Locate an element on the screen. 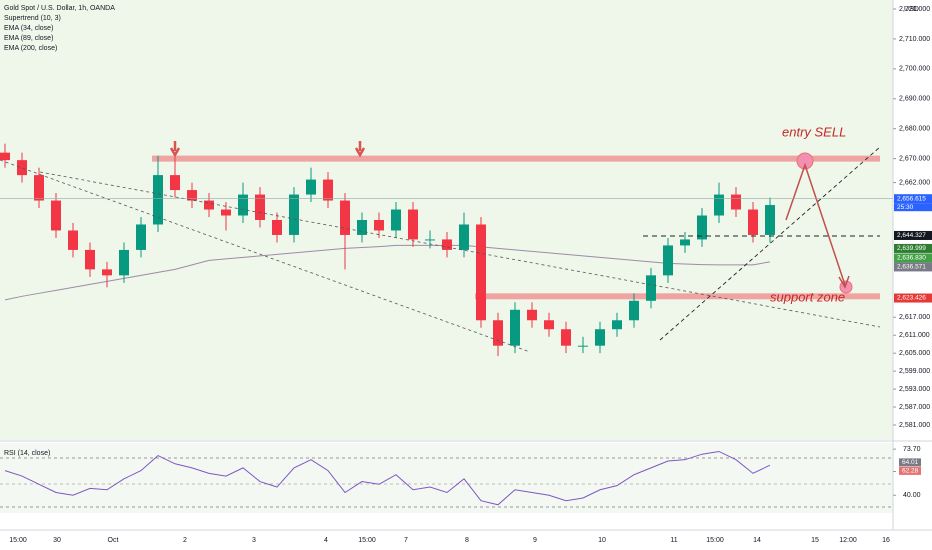  annotation: support zone is located at coordinates (807, 296).